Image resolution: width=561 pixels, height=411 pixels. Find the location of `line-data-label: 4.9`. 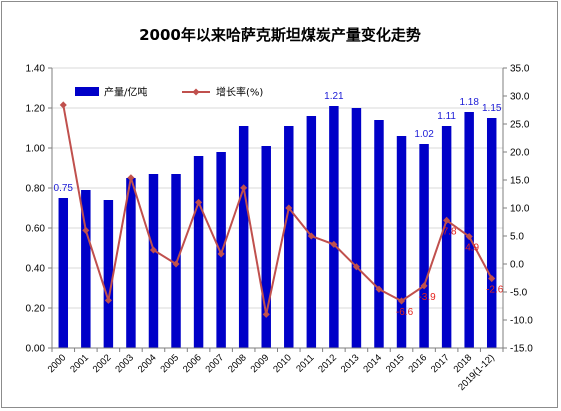

line-data-label: 4.9 is located at coordinates (472, 248).